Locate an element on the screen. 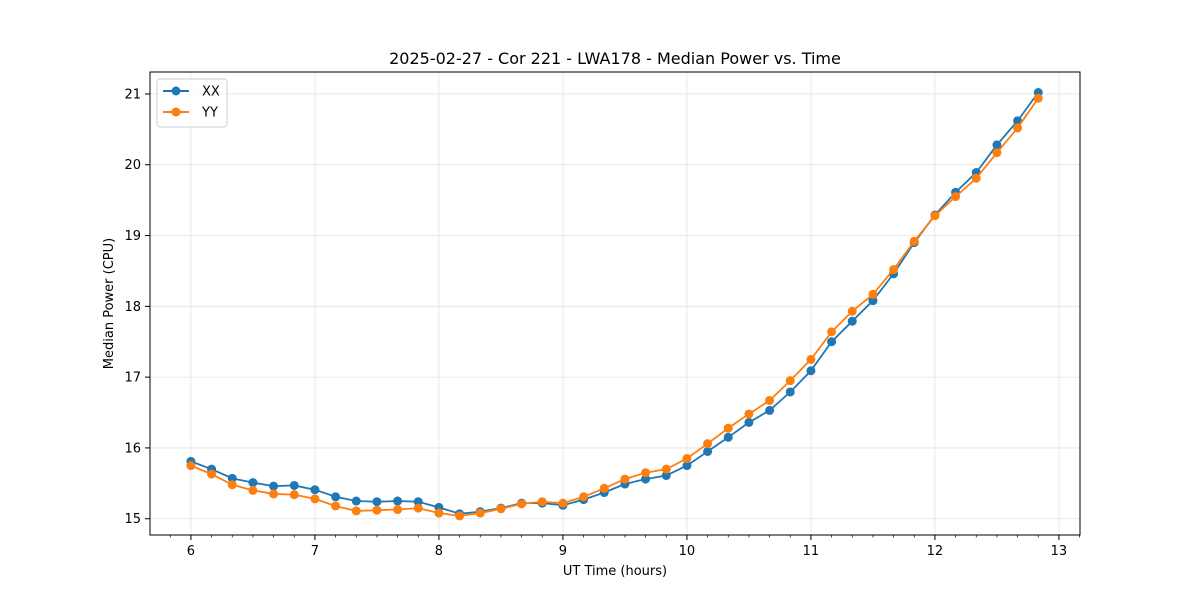  legend-marker-xx is located at coordinates (176, 91).